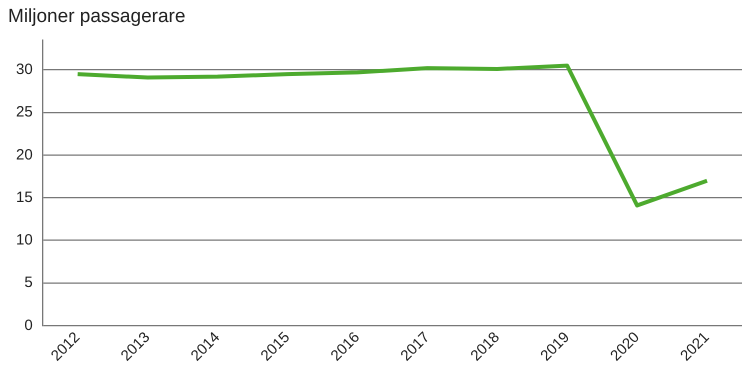  I want to click on y-tick-label: 20, so click(24, 155).